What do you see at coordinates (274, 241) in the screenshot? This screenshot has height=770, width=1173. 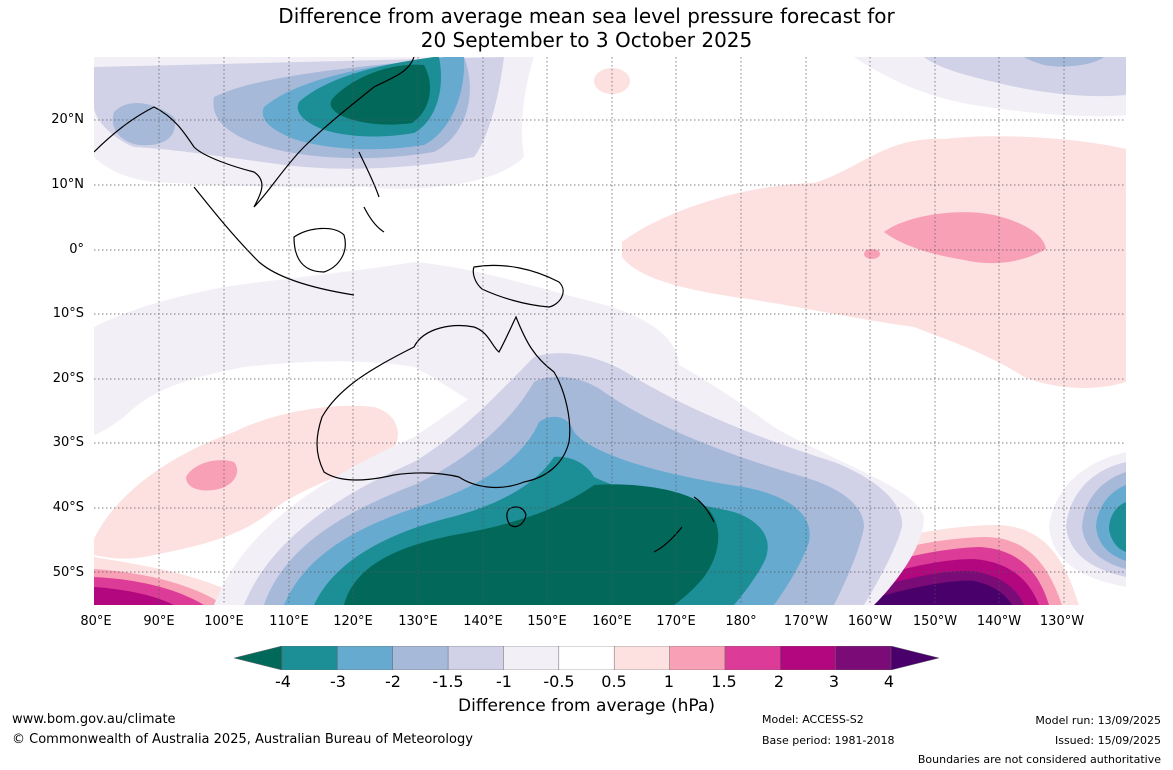 I see `sumatra-java-coast` at bounding box center [274, 241].